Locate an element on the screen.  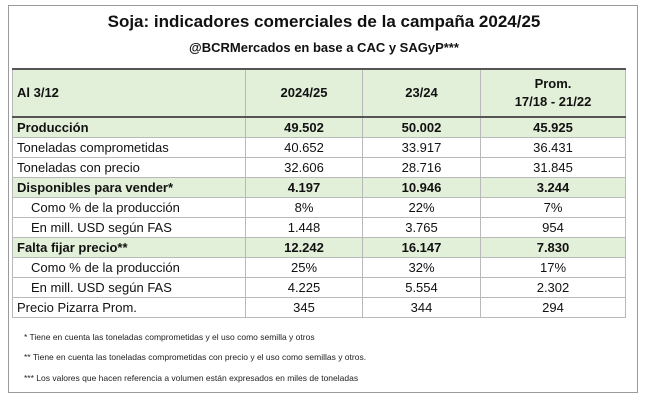
table-row: Producción 49.502 50.002 45.925 is located at coordinates (319, 127).